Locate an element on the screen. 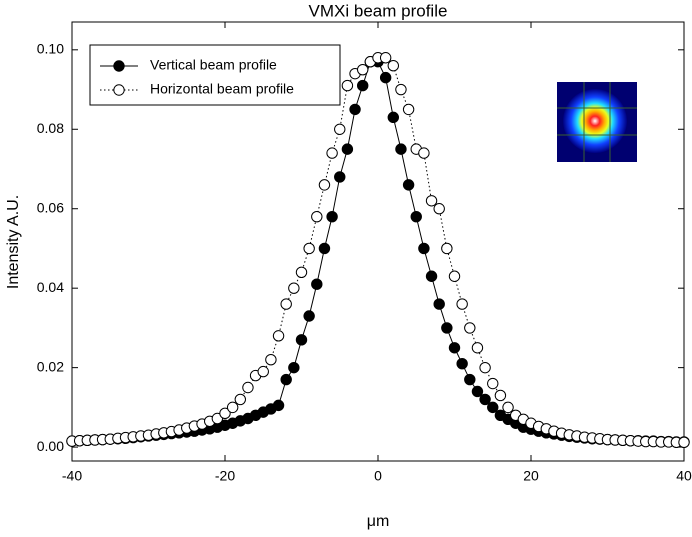 The height and width of the screenshot is (537, 692). legend-label: Vertical beam profile is located at coordinates (213, 65).